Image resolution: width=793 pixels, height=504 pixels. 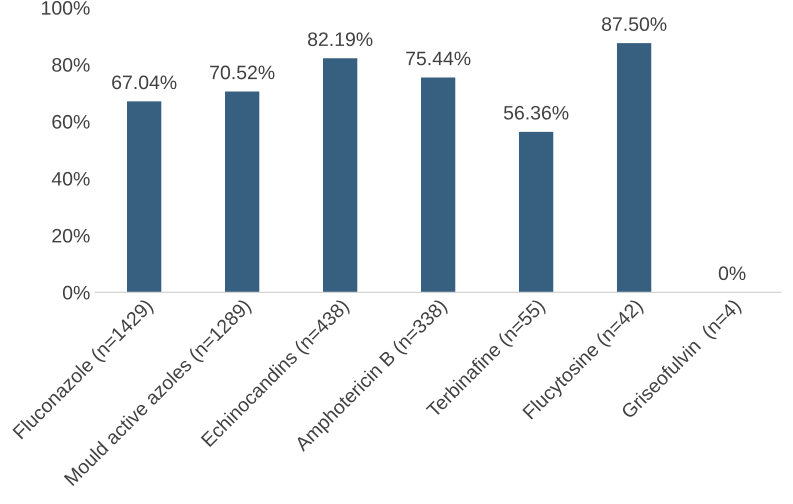 I want to click on data-label: 0%, so click(x=732, y=273).